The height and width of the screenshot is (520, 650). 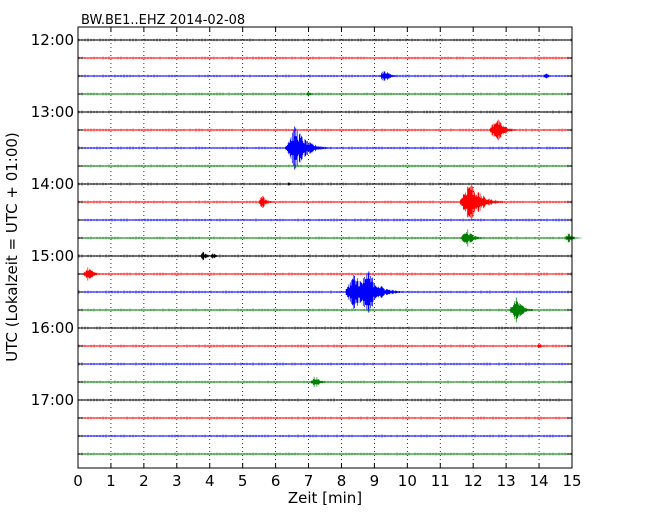 I want to click on x-tick-label: 1, so click(x=111, y=481).